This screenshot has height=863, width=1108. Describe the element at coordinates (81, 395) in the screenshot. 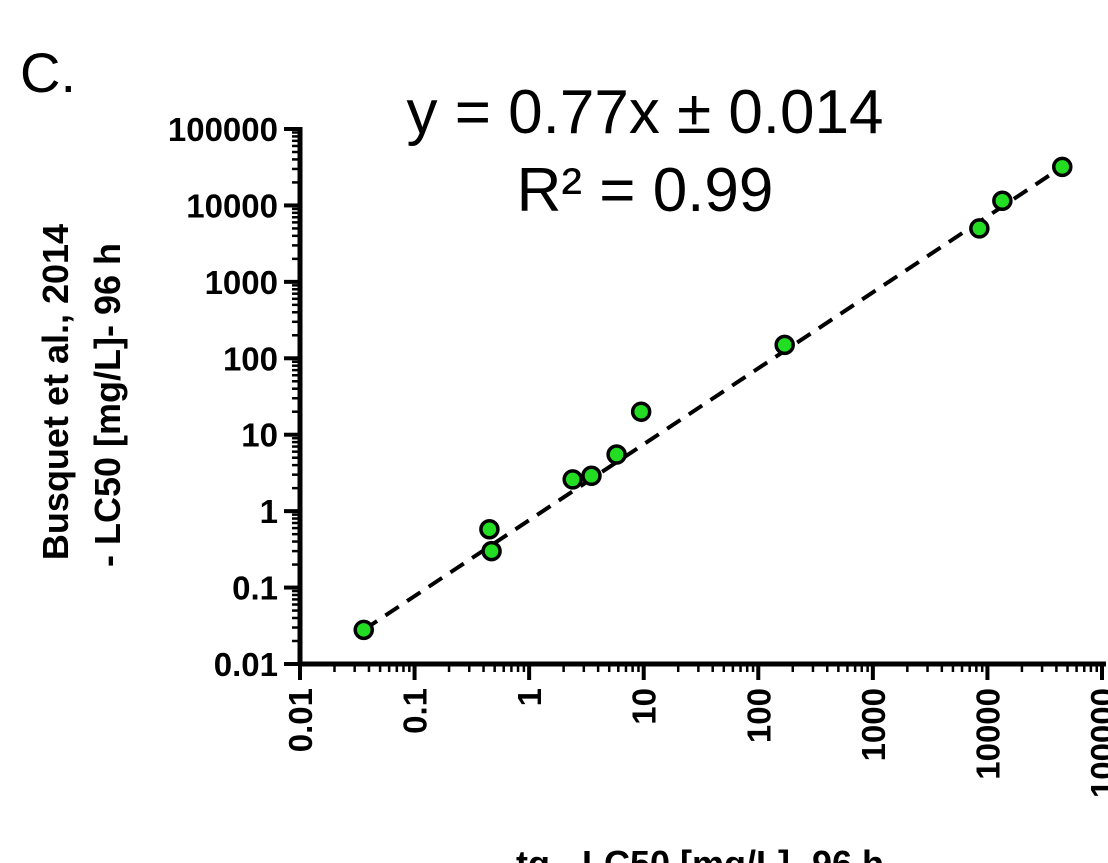

I see `y-axis-title: Busquet et al., 2014 - LC50 [mg/L]- 96 h` at that location.